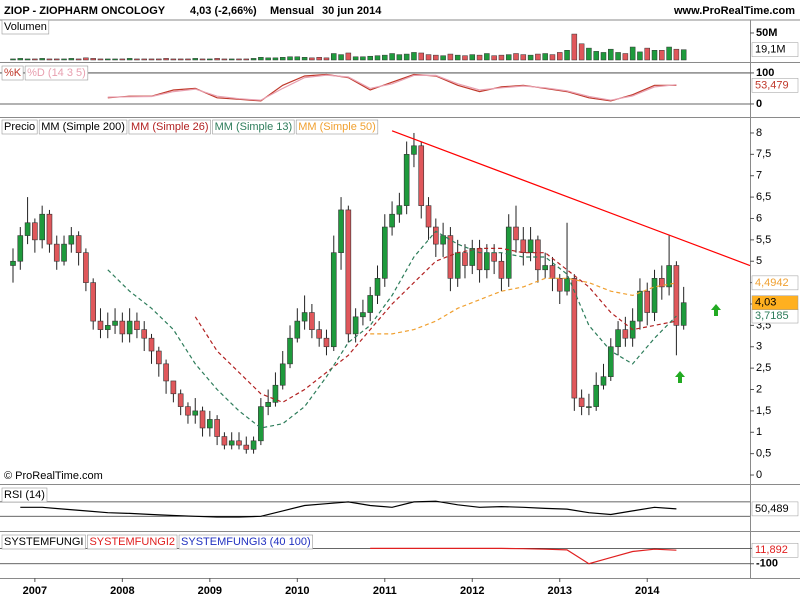 This screenshot has height=600, width=800. What do you see at coordinates (698, 343) in the screenshot?
I see `arrows` at bounding box center [698, 343].